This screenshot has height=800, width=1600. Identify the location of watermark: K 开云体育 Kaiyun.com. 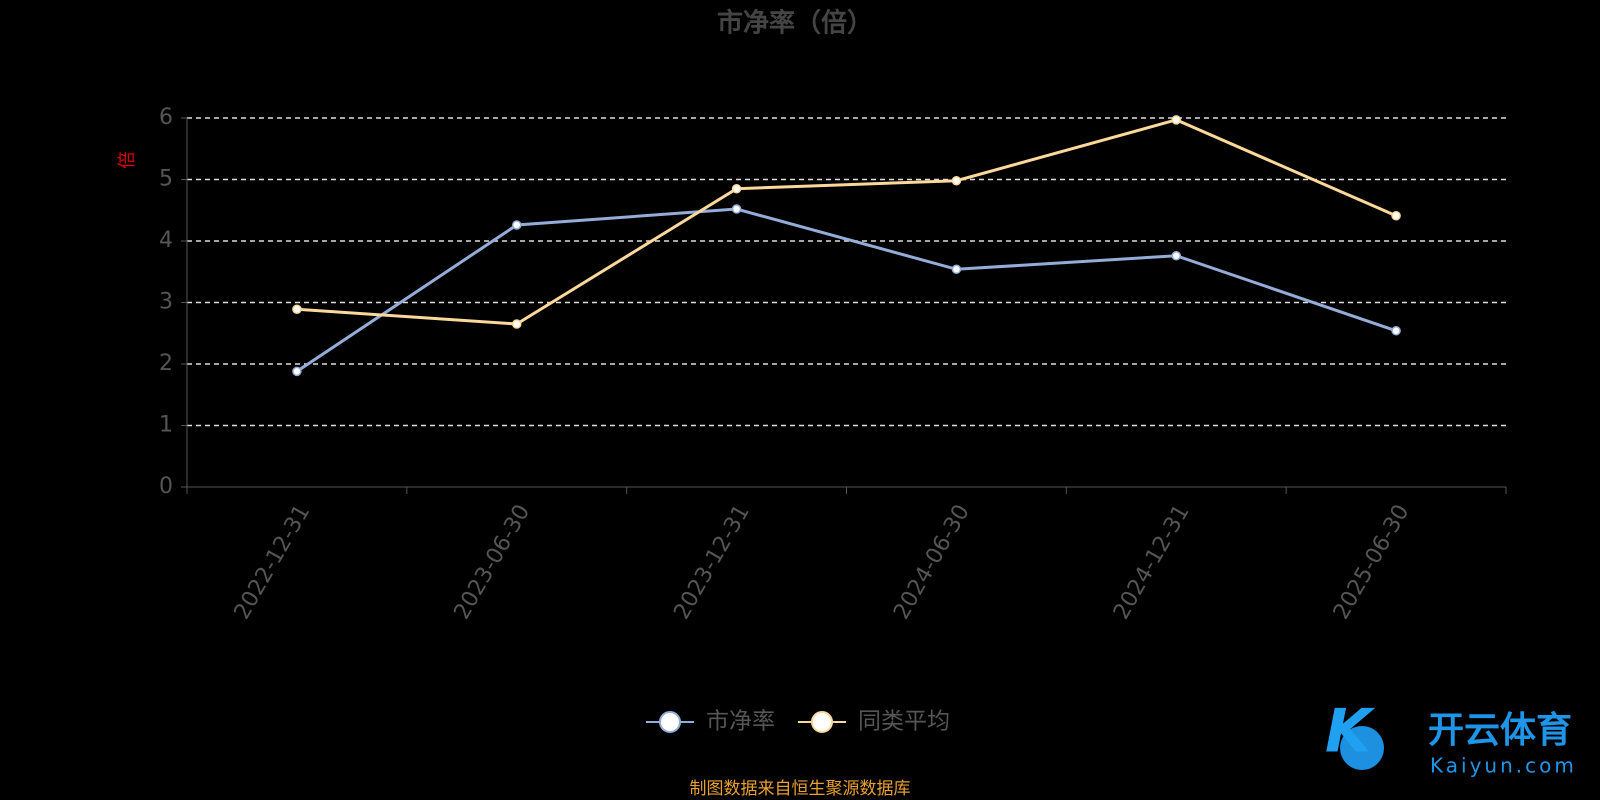
(1451, 737).